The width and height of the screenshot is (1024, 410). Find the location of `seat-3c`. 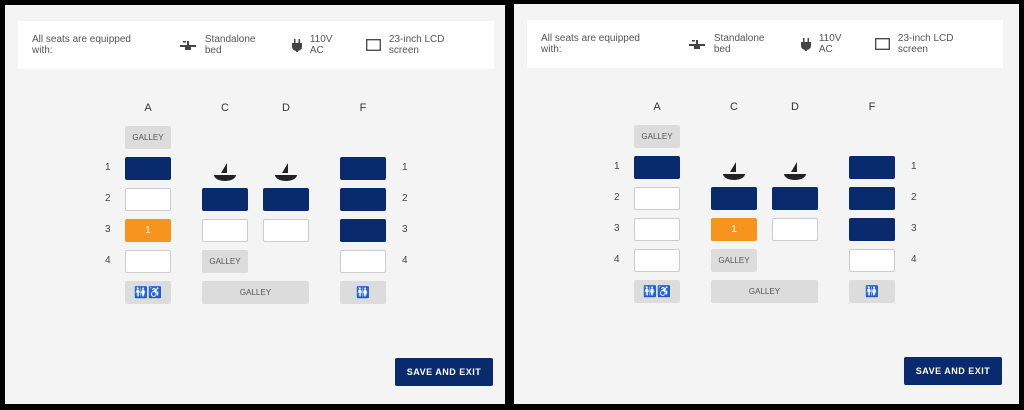

seat-3c is located at coordinates (225, 230).